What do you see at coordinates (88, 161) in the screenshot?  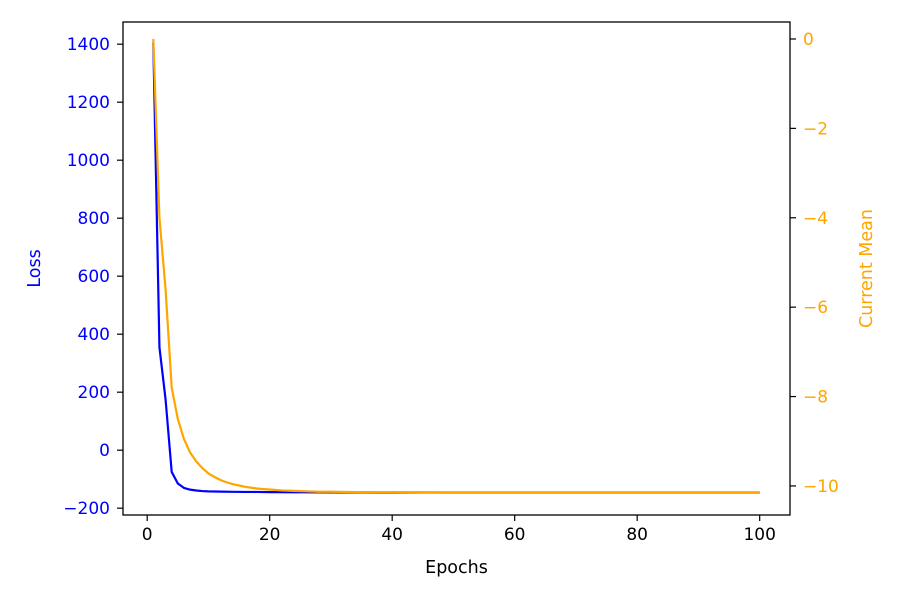 I see `left-y-tick-label: 1000` at bounding box center [88, 161].